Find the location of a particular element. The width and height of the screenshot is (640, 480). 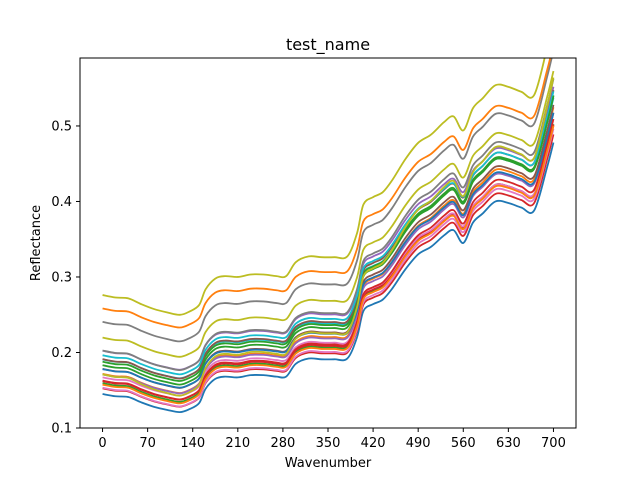

x-axis: 0 70 140 210 280 350 420 490 560 630 700 is located at coordinates (332, 439).